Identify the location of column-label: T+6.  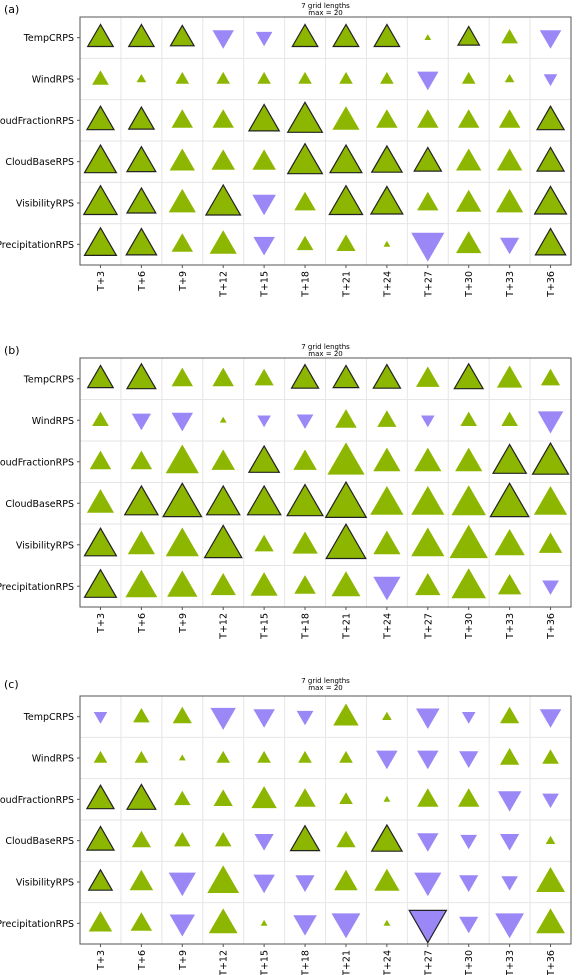
(142, 281).